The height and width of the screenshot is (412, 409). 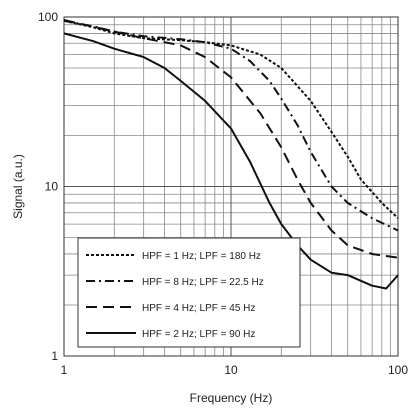 I want to click on x-axis-label: Frequency (Hz), so click(x=231, y=398).